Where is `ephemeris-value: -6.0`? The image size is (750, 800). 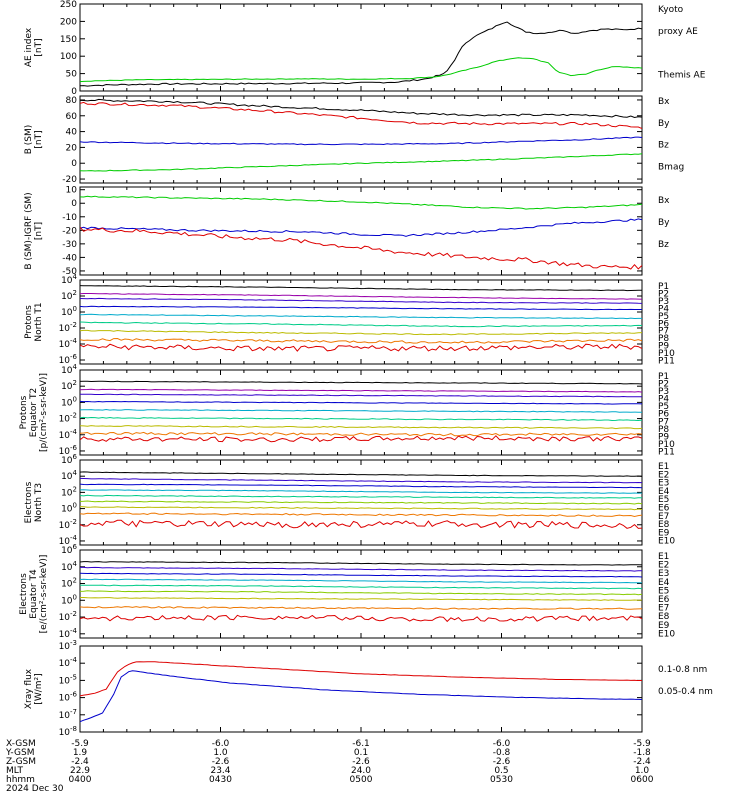
ephemeris-value: -6.0 is located at coordinates (221, 744).